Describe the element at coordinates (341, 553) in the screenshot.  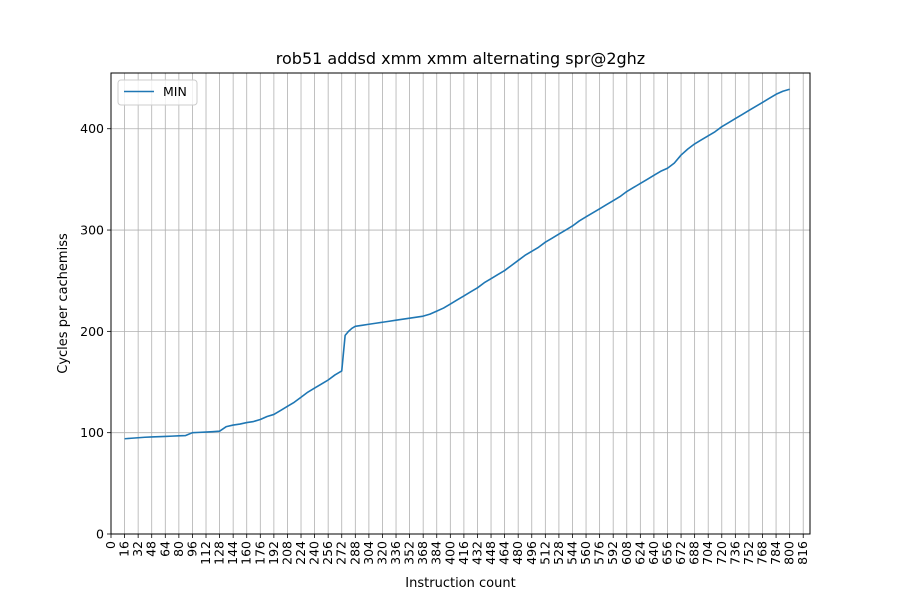
I see `x-tick-label: 272` at that location.